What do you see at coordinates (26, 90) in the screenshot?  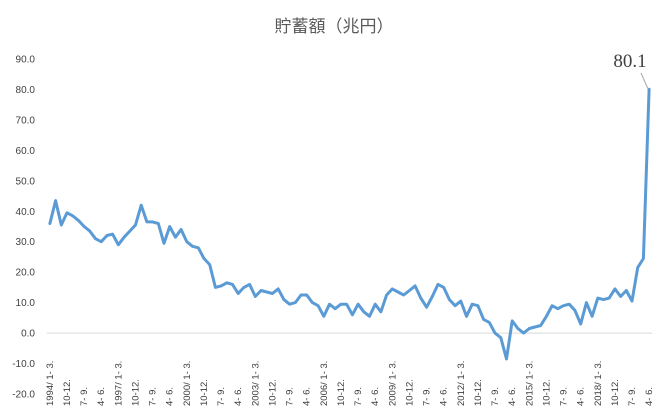 I see `y-tick-label: 80.0` at bounding box center [26, 90].